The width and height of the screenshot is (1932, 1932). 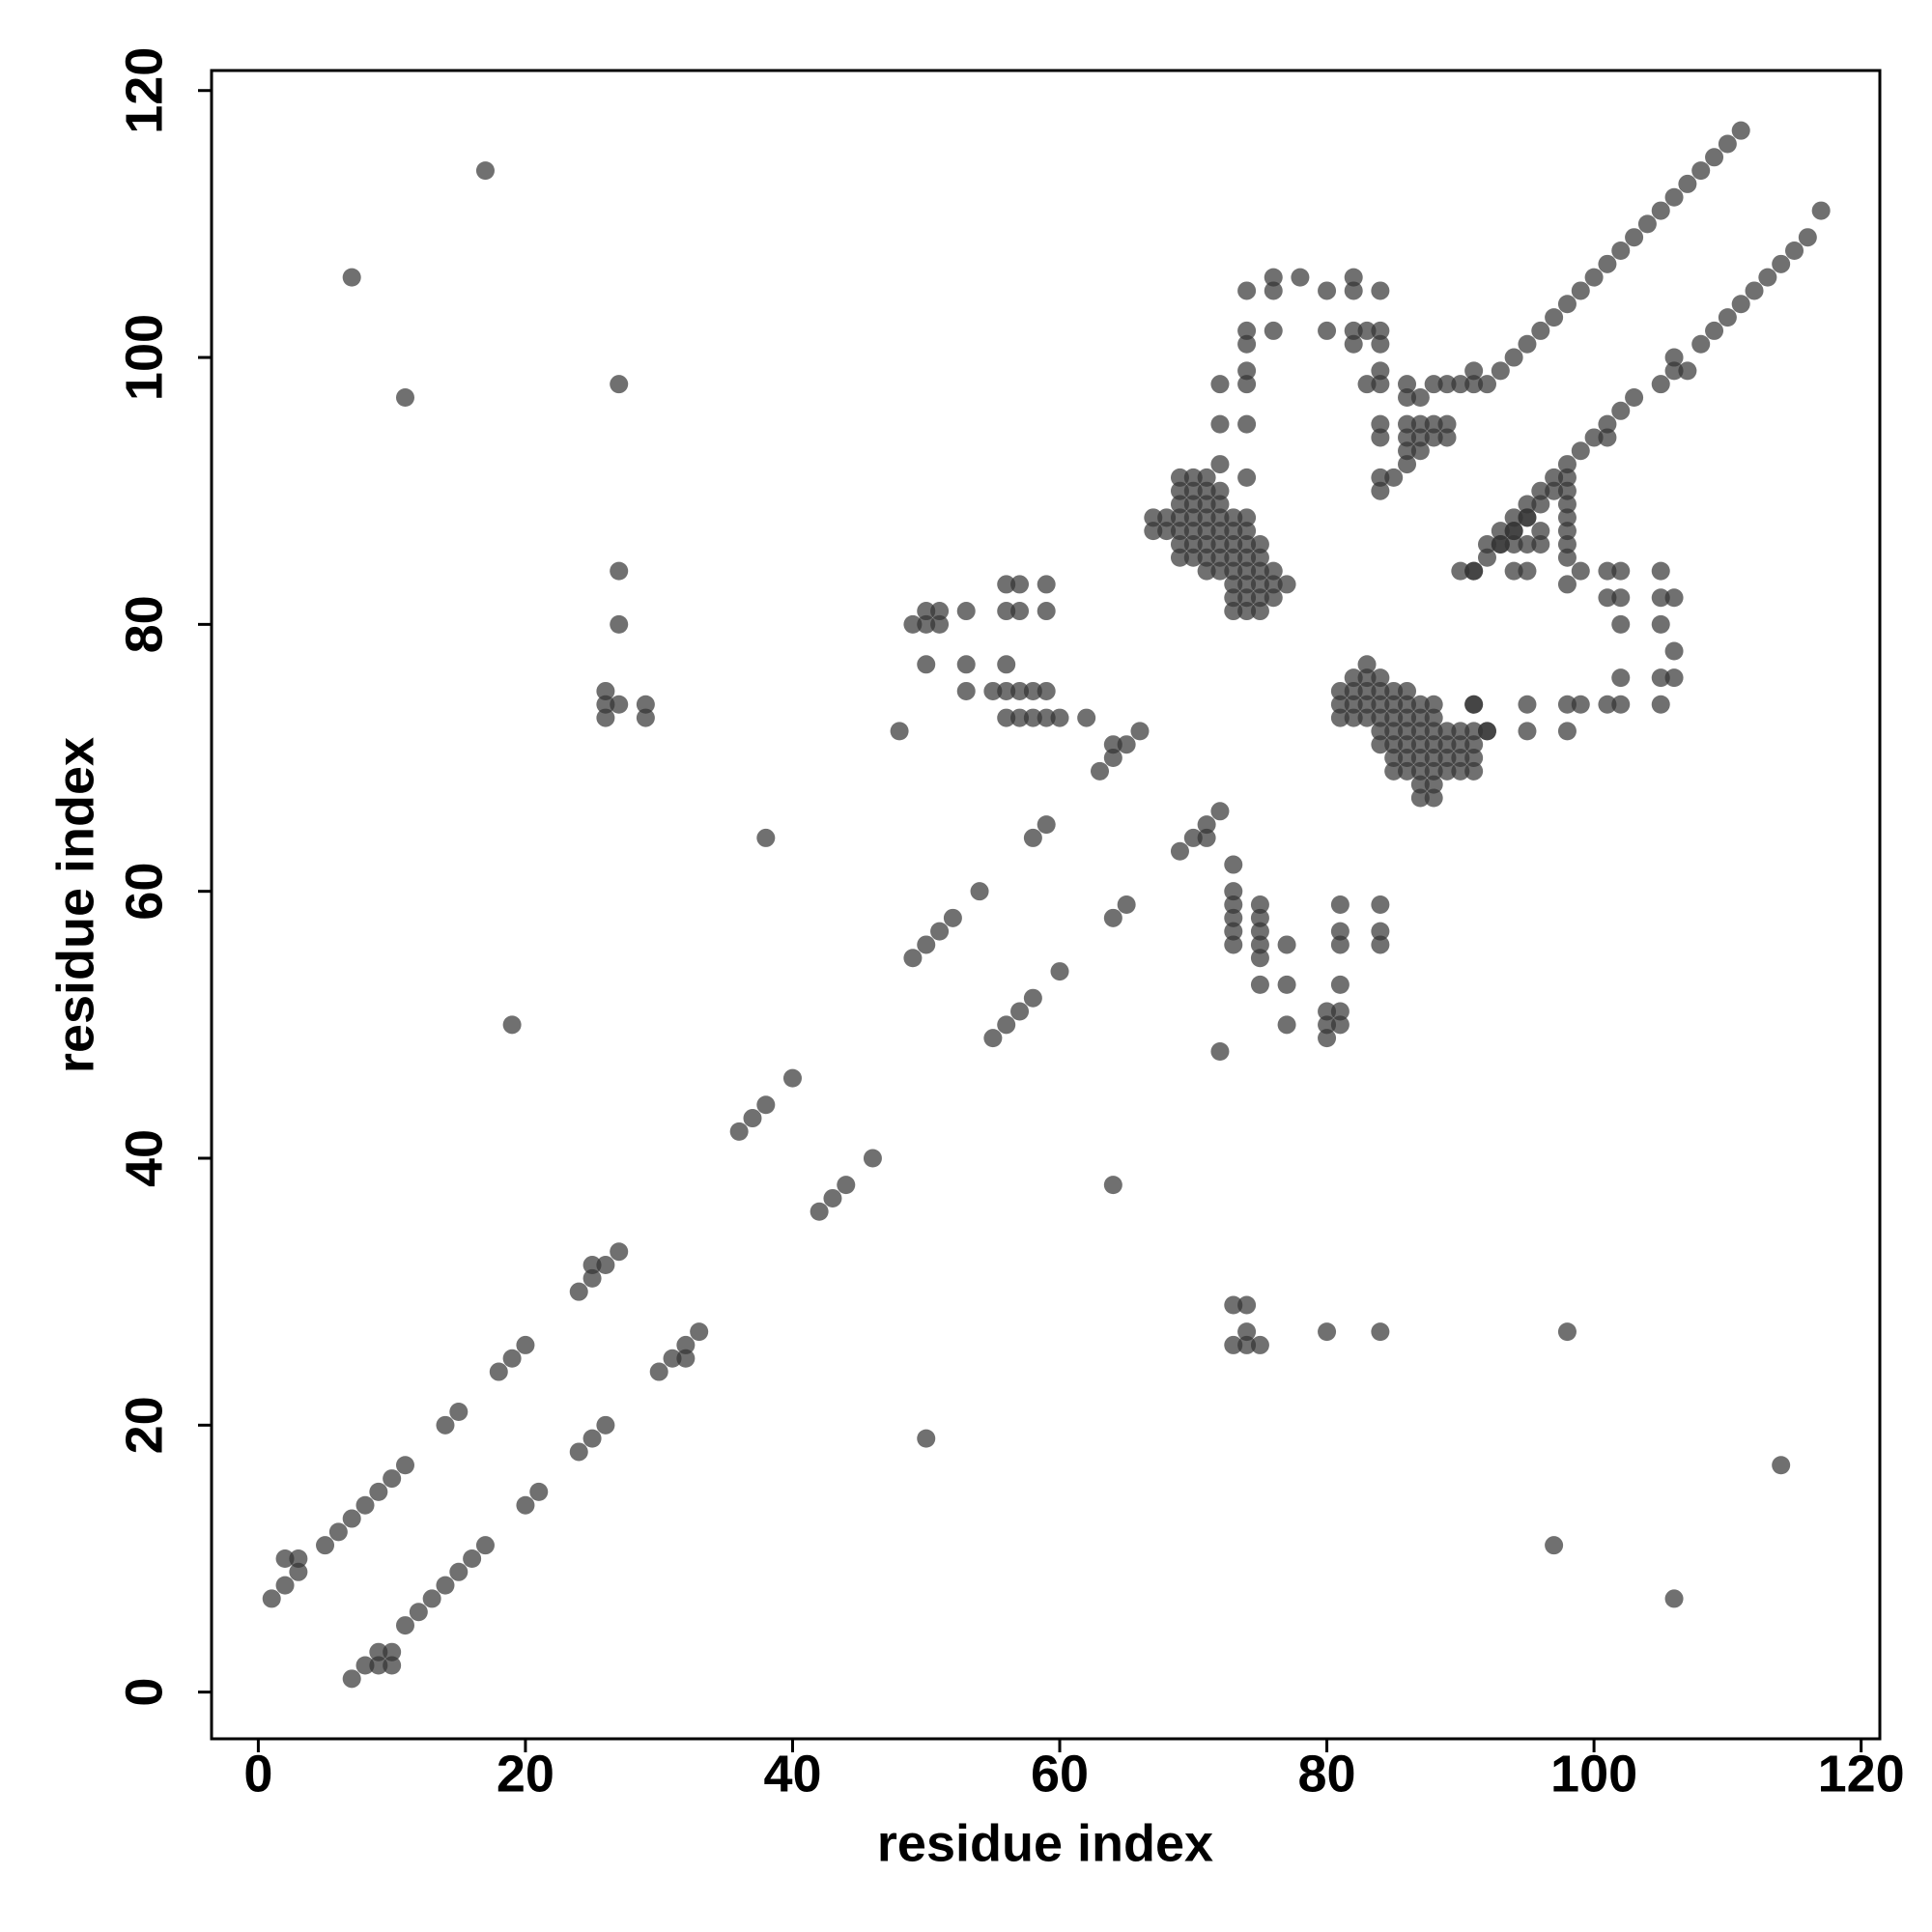 What do you see at coordinates (525, 1774) in the screenshot?
I see `x-tick-label: 20` at bounding box center [525, 1774].